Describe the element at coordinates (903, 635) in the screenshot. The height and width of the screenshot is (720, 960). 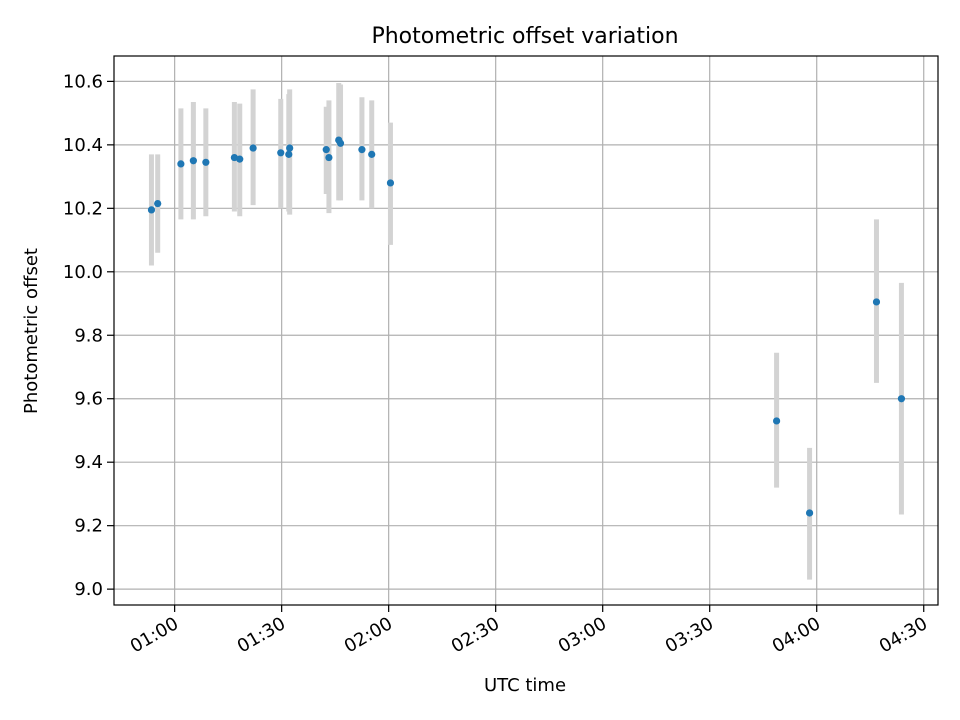
I see `x-tick-label: 04:30` at that location.